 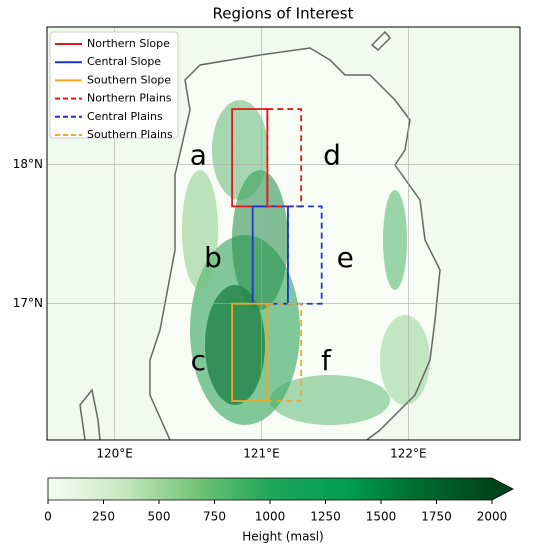 I want to click on legend-box, so click(x=114, y=85).